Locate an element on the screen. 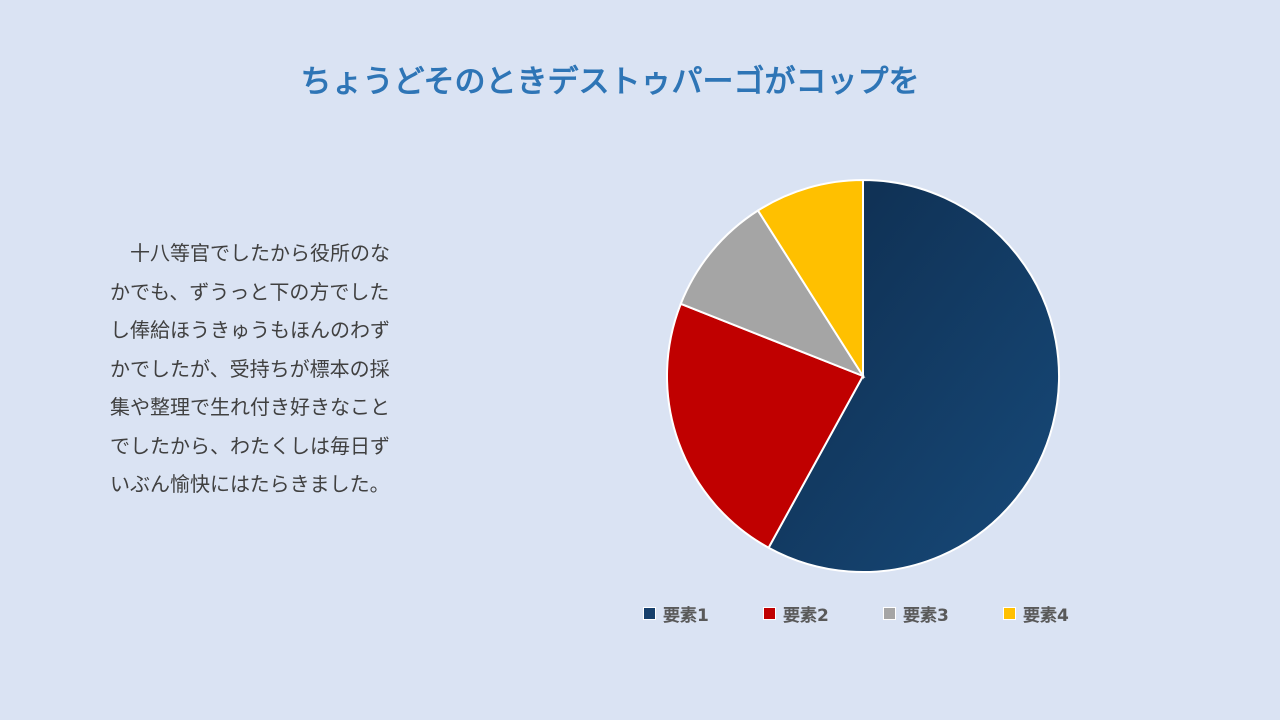  legend-label-2: 要素2 is located at coordinates (806, 615).